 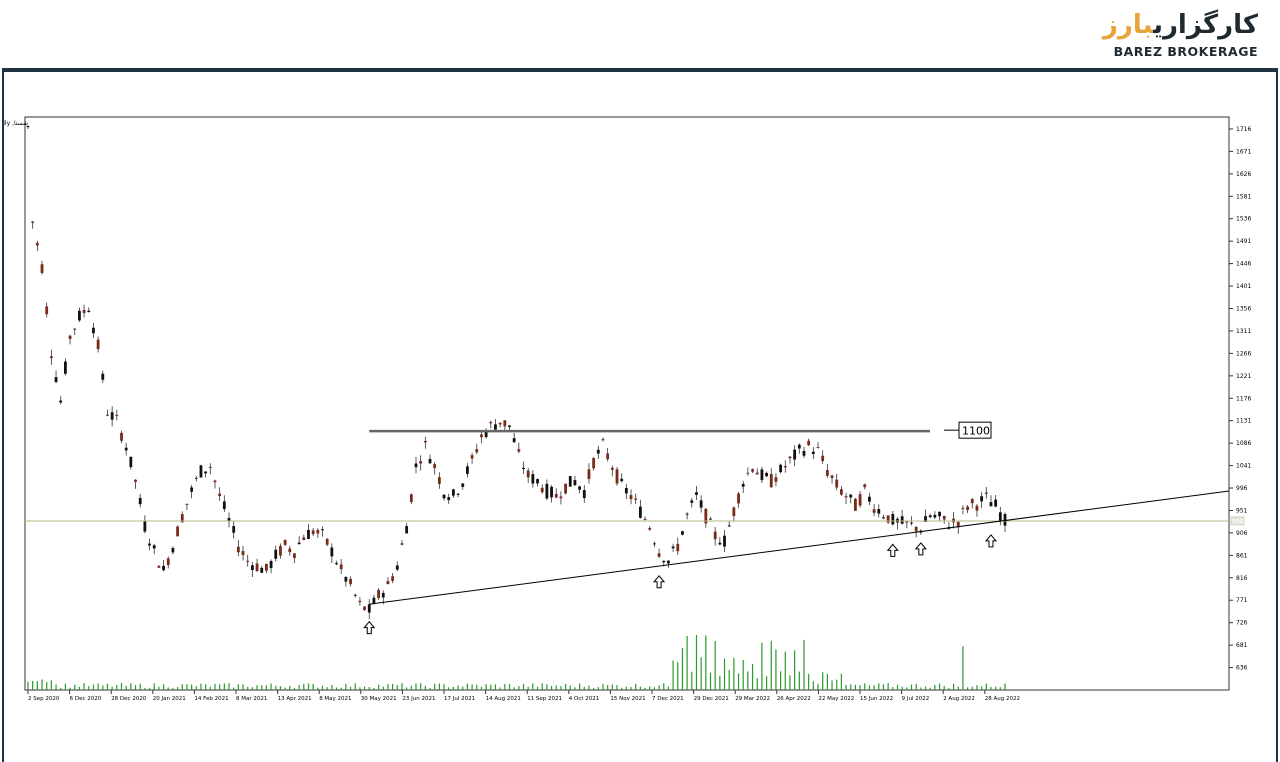 What do you see at coordinates (544, 699) in the screenshot?
I see `x-tick-label: 11 Sep 2021` at bounding box center [544, 699].